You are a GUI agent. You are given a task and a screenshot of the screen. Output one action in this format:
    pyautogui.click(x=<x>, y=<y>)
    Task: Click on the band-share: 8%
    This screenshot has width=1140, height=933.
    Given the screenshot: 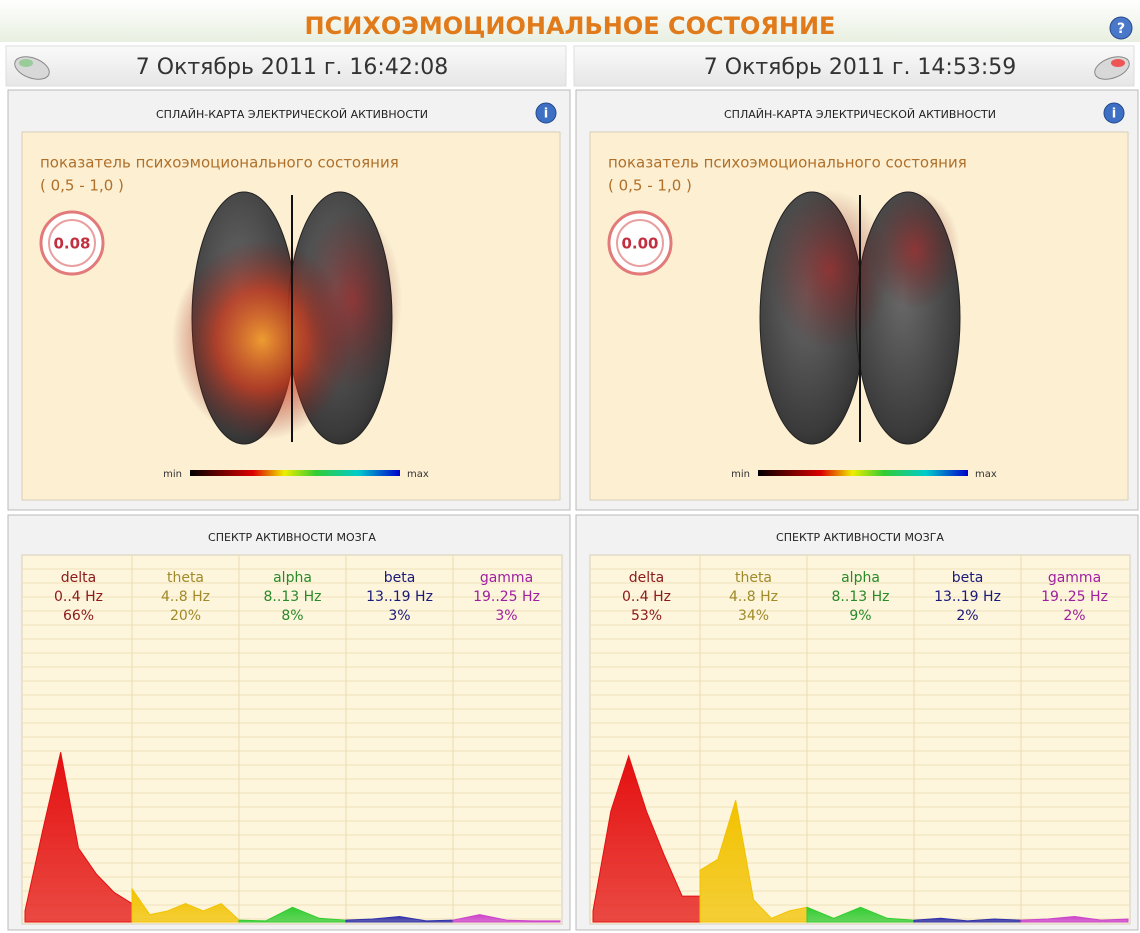 What is the action you would take?
    pyautogui.click(x=292, y=616)
    